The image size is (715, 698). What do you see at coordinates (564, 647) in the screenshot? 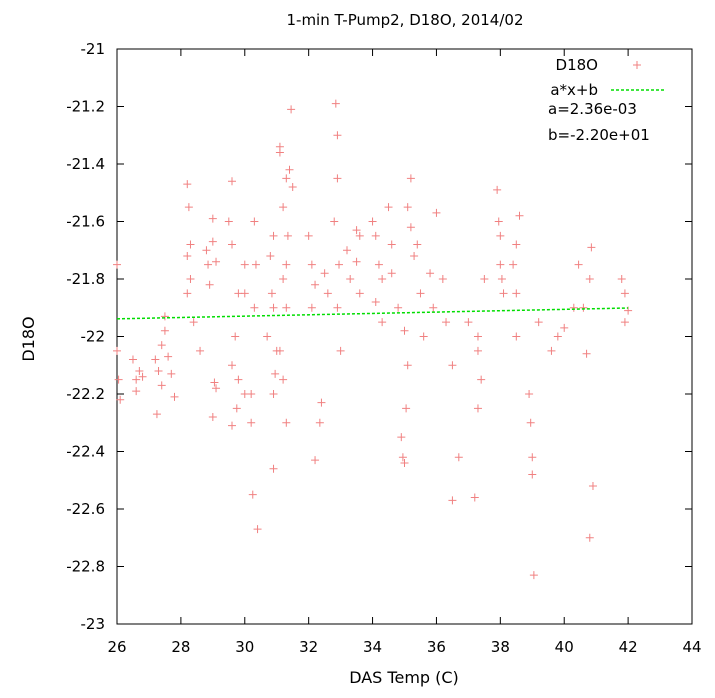
I see `x-tick-label: 40` at bounding box center [564, 647].